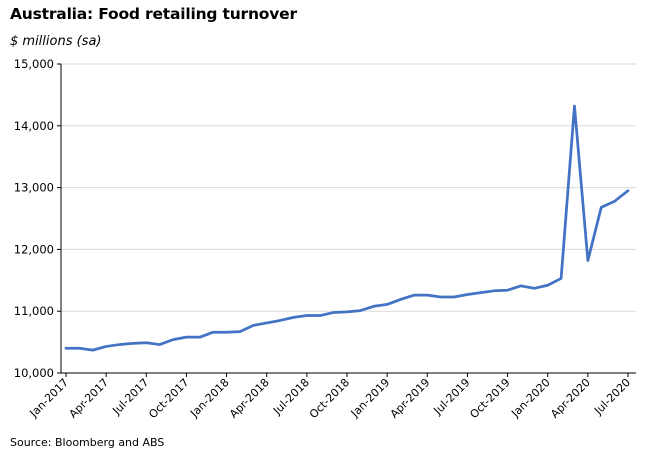 This screenshot has width=650, height=455. Describe the element at coordinates (530, 398) in the screenshot. I see `x-tick-label: Jan-2020` at that location.